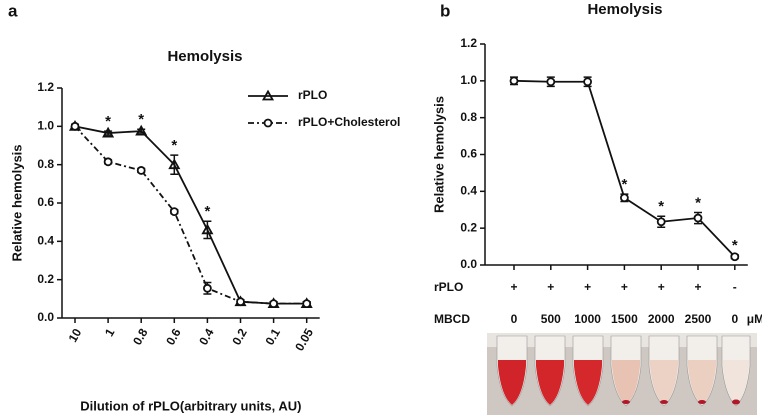 Image resolution: width=762 pixels, height=418 pixels. I want to click on legend-label: rPLO, so click(312, 95).